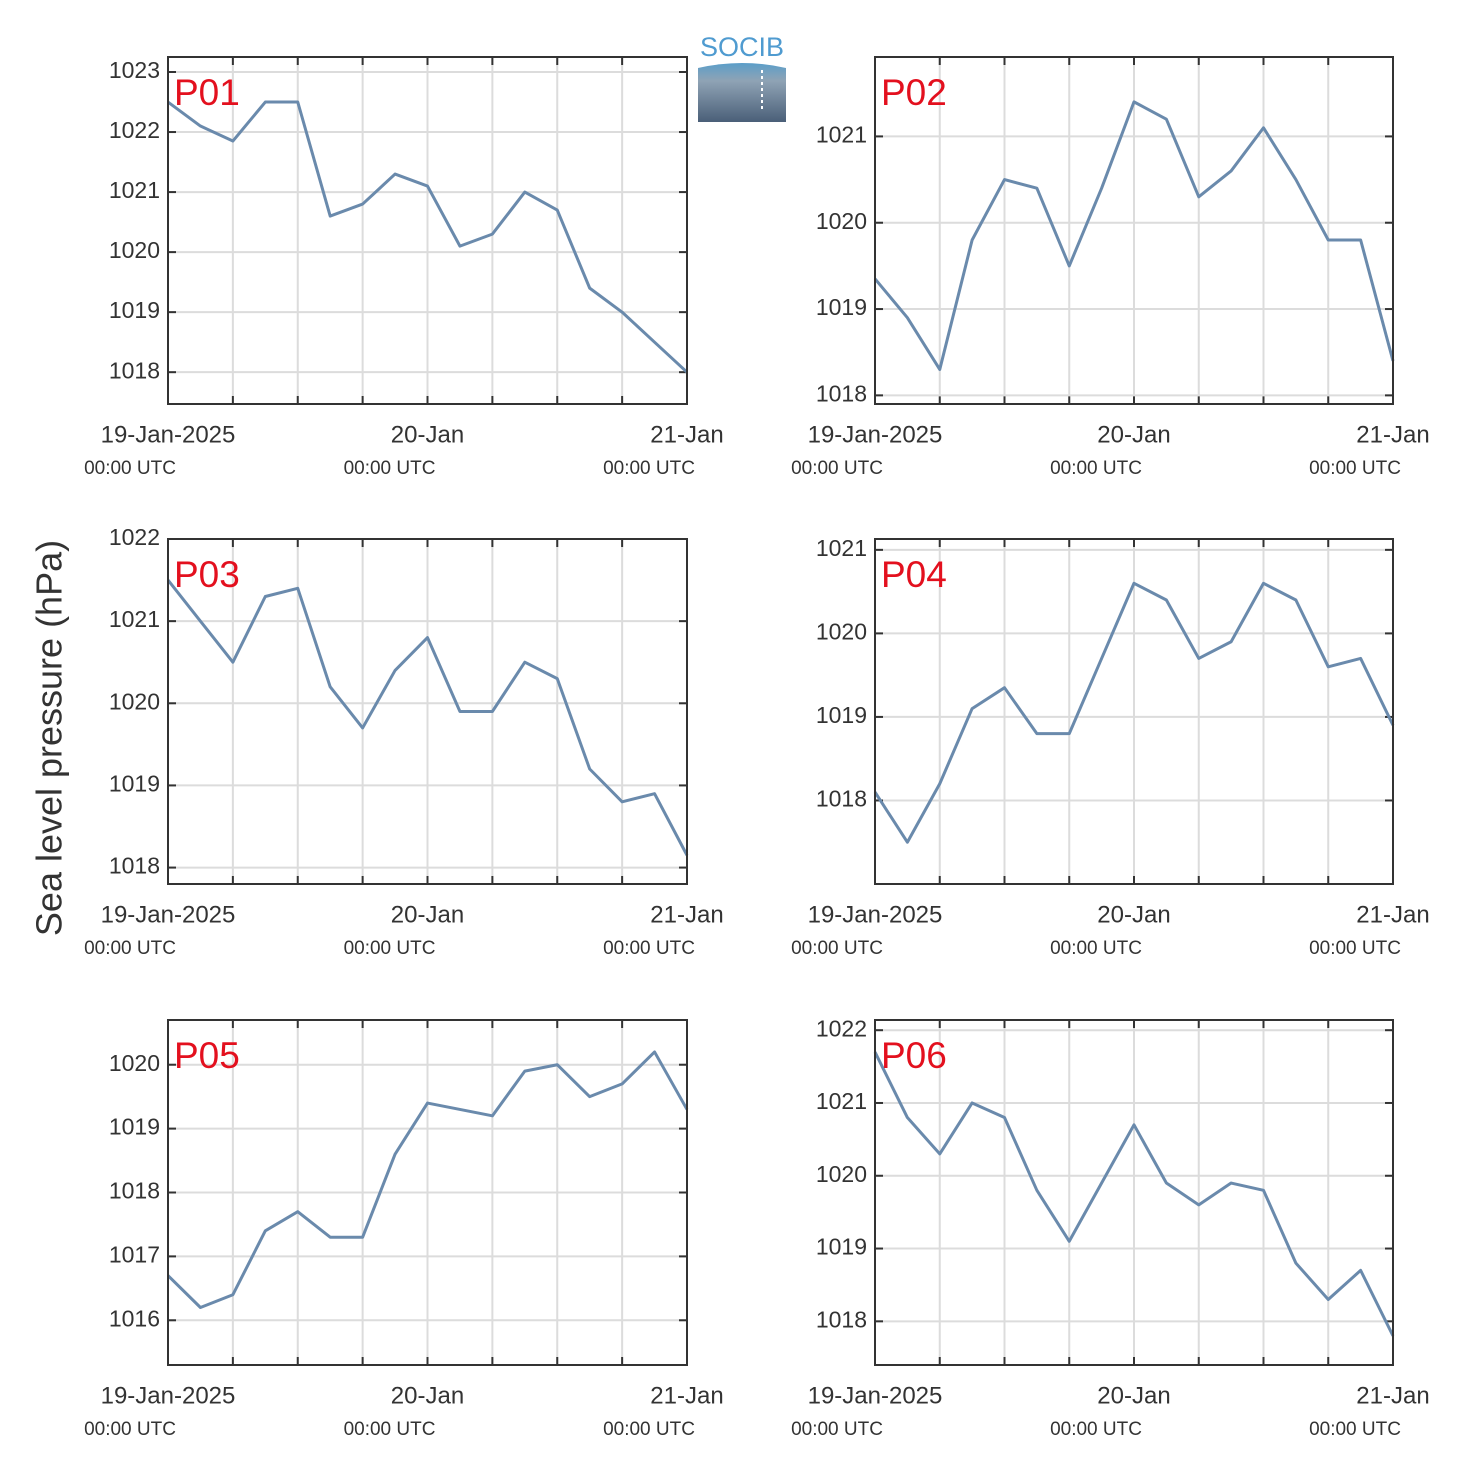 This screenshot has width=1467, height=1474. Describe the element at coordinates (742, 92) in the screenshot. I see `logo-shape` at that location.